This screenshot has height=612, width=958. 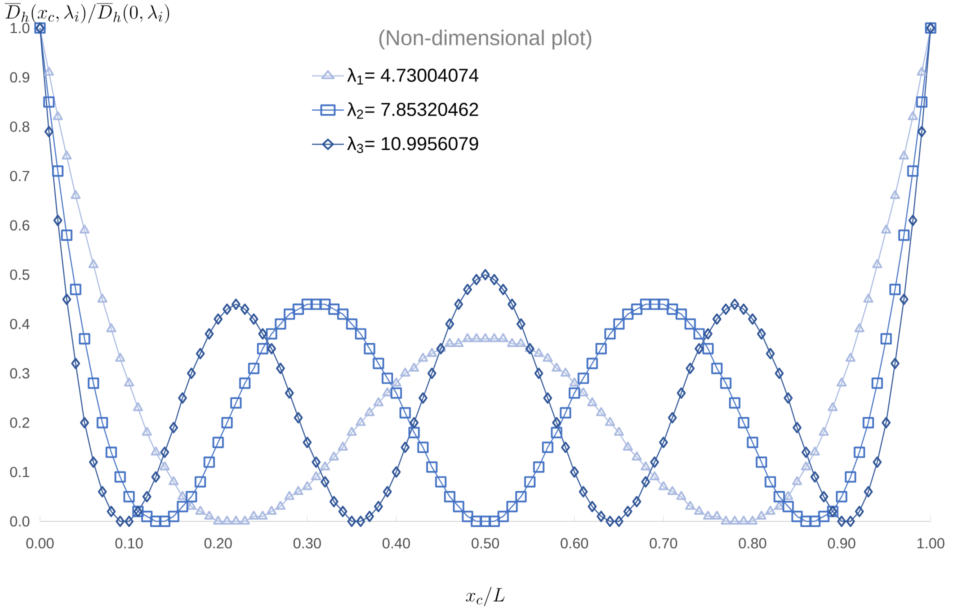 What do you see at coordinates (20, 472) in the screenshot?
I see `y-tick-label: 0.1` at bounding box center [20, 472].